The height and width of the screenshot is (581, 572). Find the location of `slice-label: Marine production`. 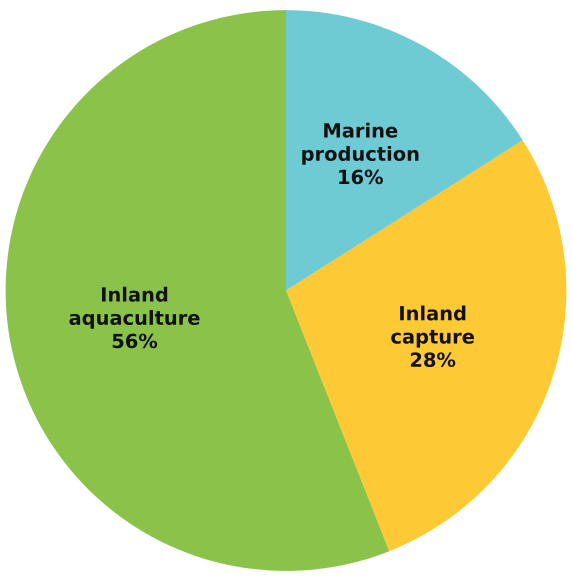

slice-label: Marine production is located at coordinates (360, 143).